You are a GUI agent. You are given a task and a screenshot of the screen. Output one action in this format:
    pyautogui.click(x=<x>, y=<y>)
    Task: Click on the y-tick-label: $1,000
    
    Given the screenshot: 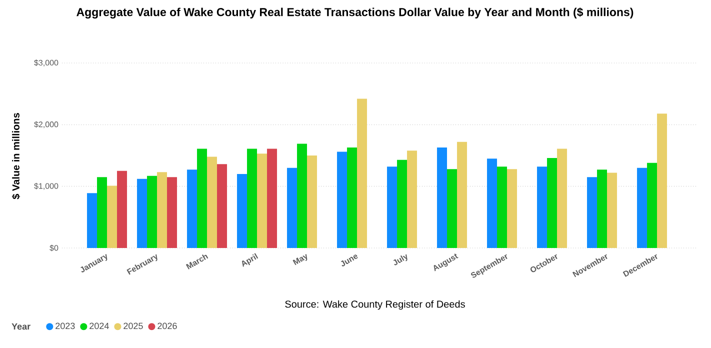 What is the action you would take?
    pyautogui.click(x=46, y=186)
    